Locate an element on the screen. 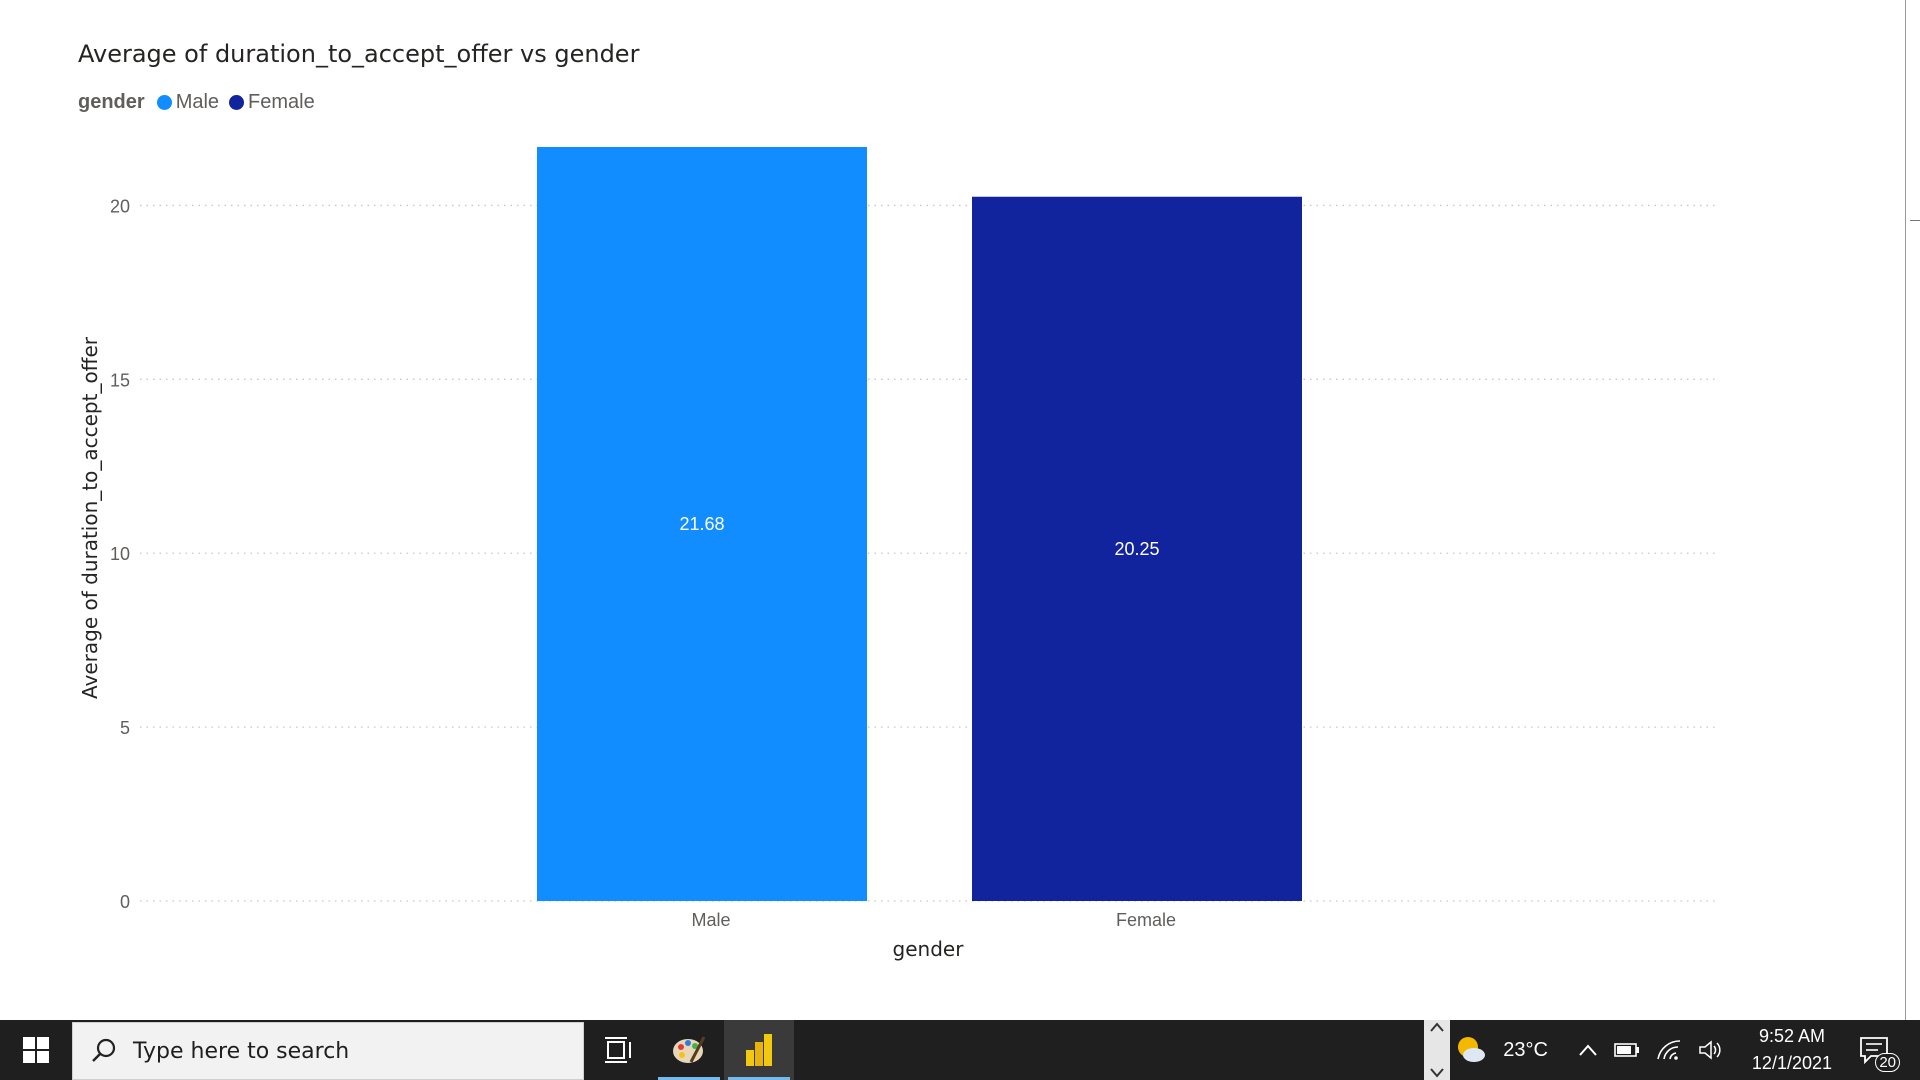 The height and width of the screenshot is (1080, 1920). legend-item-female: Female is located at coordinates (272, 102).